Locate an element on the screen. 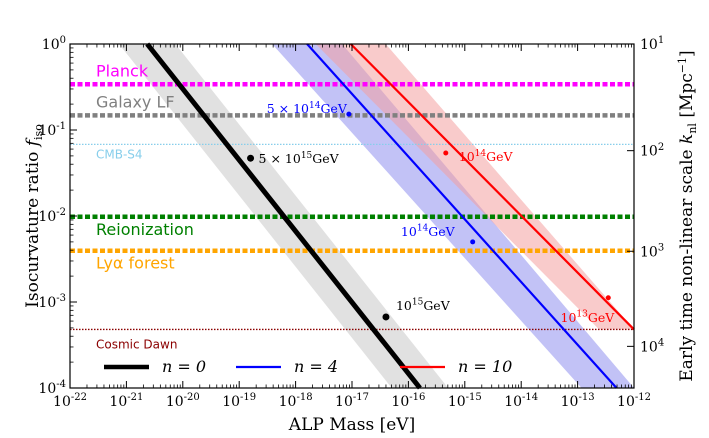 The image size is (709, 438). x-tick-label: 10-22 is located at coordinates (70, 401).